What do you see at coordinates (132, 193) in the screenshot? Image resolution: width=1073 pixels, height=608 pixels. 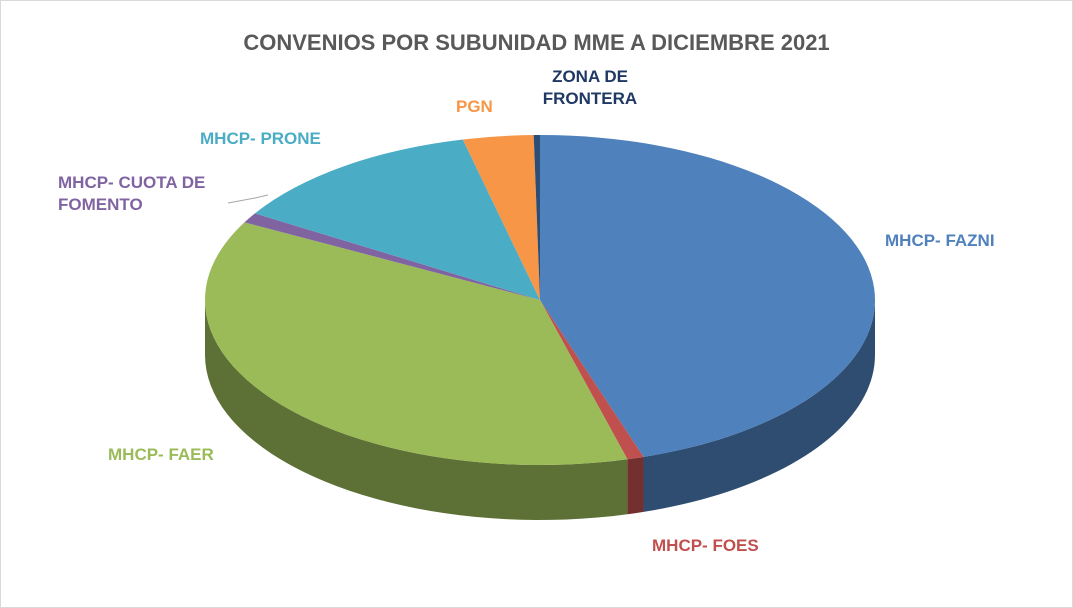 I see `slice-label: MHCP- CUOTA DE FOMENTO` at bounding box center [132, 193].